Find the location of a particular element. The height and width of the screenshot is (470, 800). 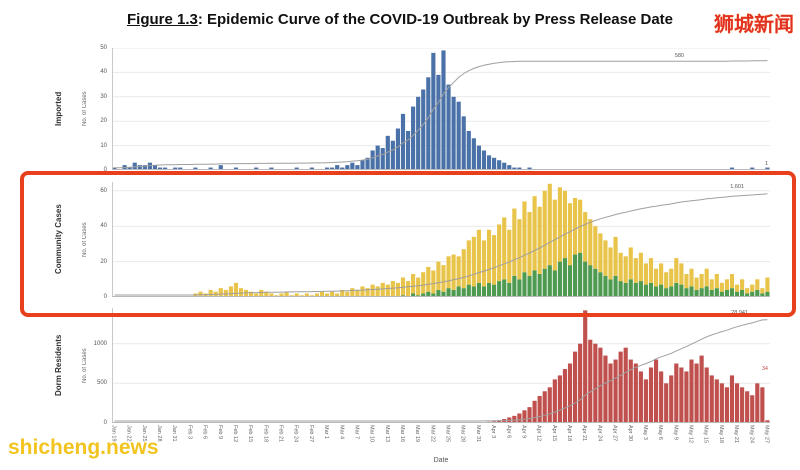

x-tick-label: Apr 18 is located at coordinates (569, 433).